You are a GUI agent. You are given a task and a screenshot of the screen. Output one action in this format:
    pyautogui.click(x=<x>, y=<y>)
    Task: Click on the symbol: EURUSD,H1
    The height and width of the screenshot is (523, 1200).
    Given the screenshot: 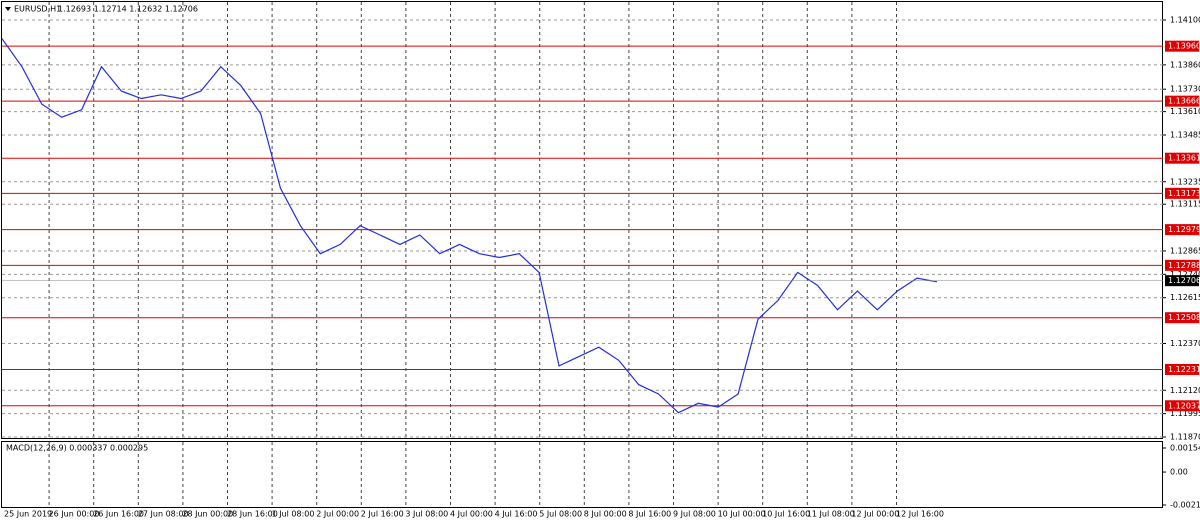 What is the action you would take?
    pyautogui.click(x=37, y=9)
    